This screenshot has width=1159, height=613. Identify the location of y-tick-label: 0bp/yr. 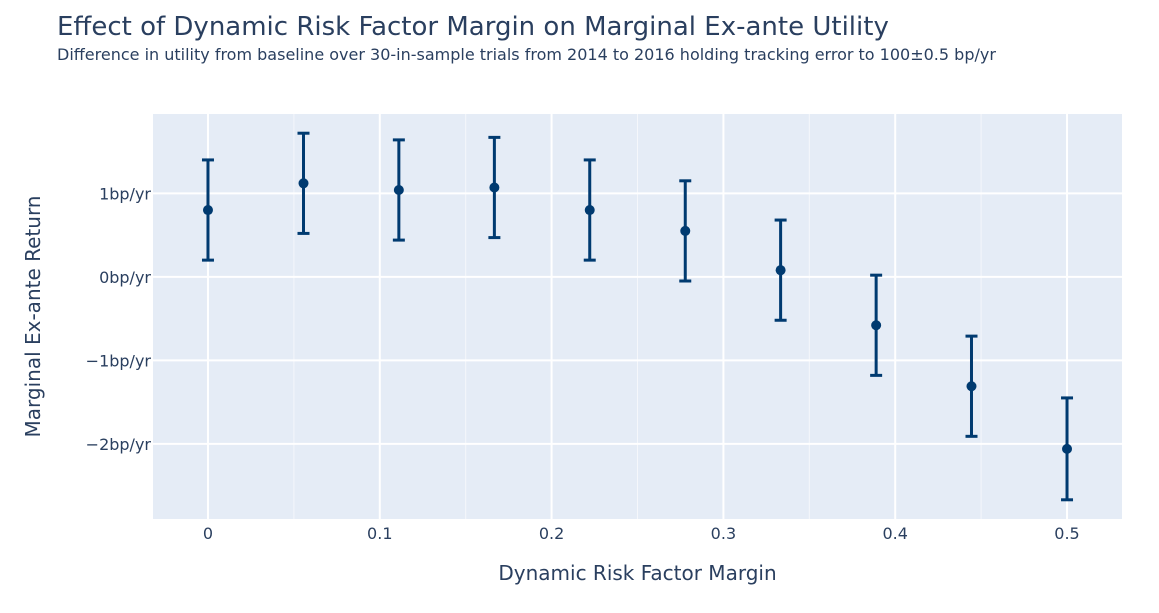
(125, 277).